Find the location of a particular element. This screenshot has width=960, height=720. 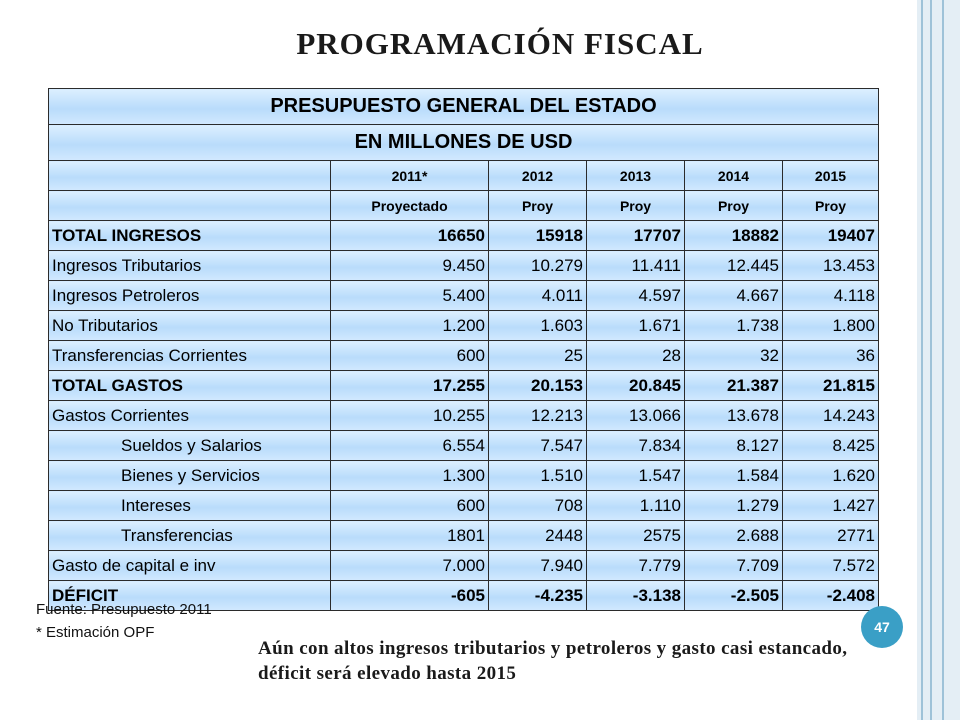

value-cell: 19407 is located at coordinates (830, 235).